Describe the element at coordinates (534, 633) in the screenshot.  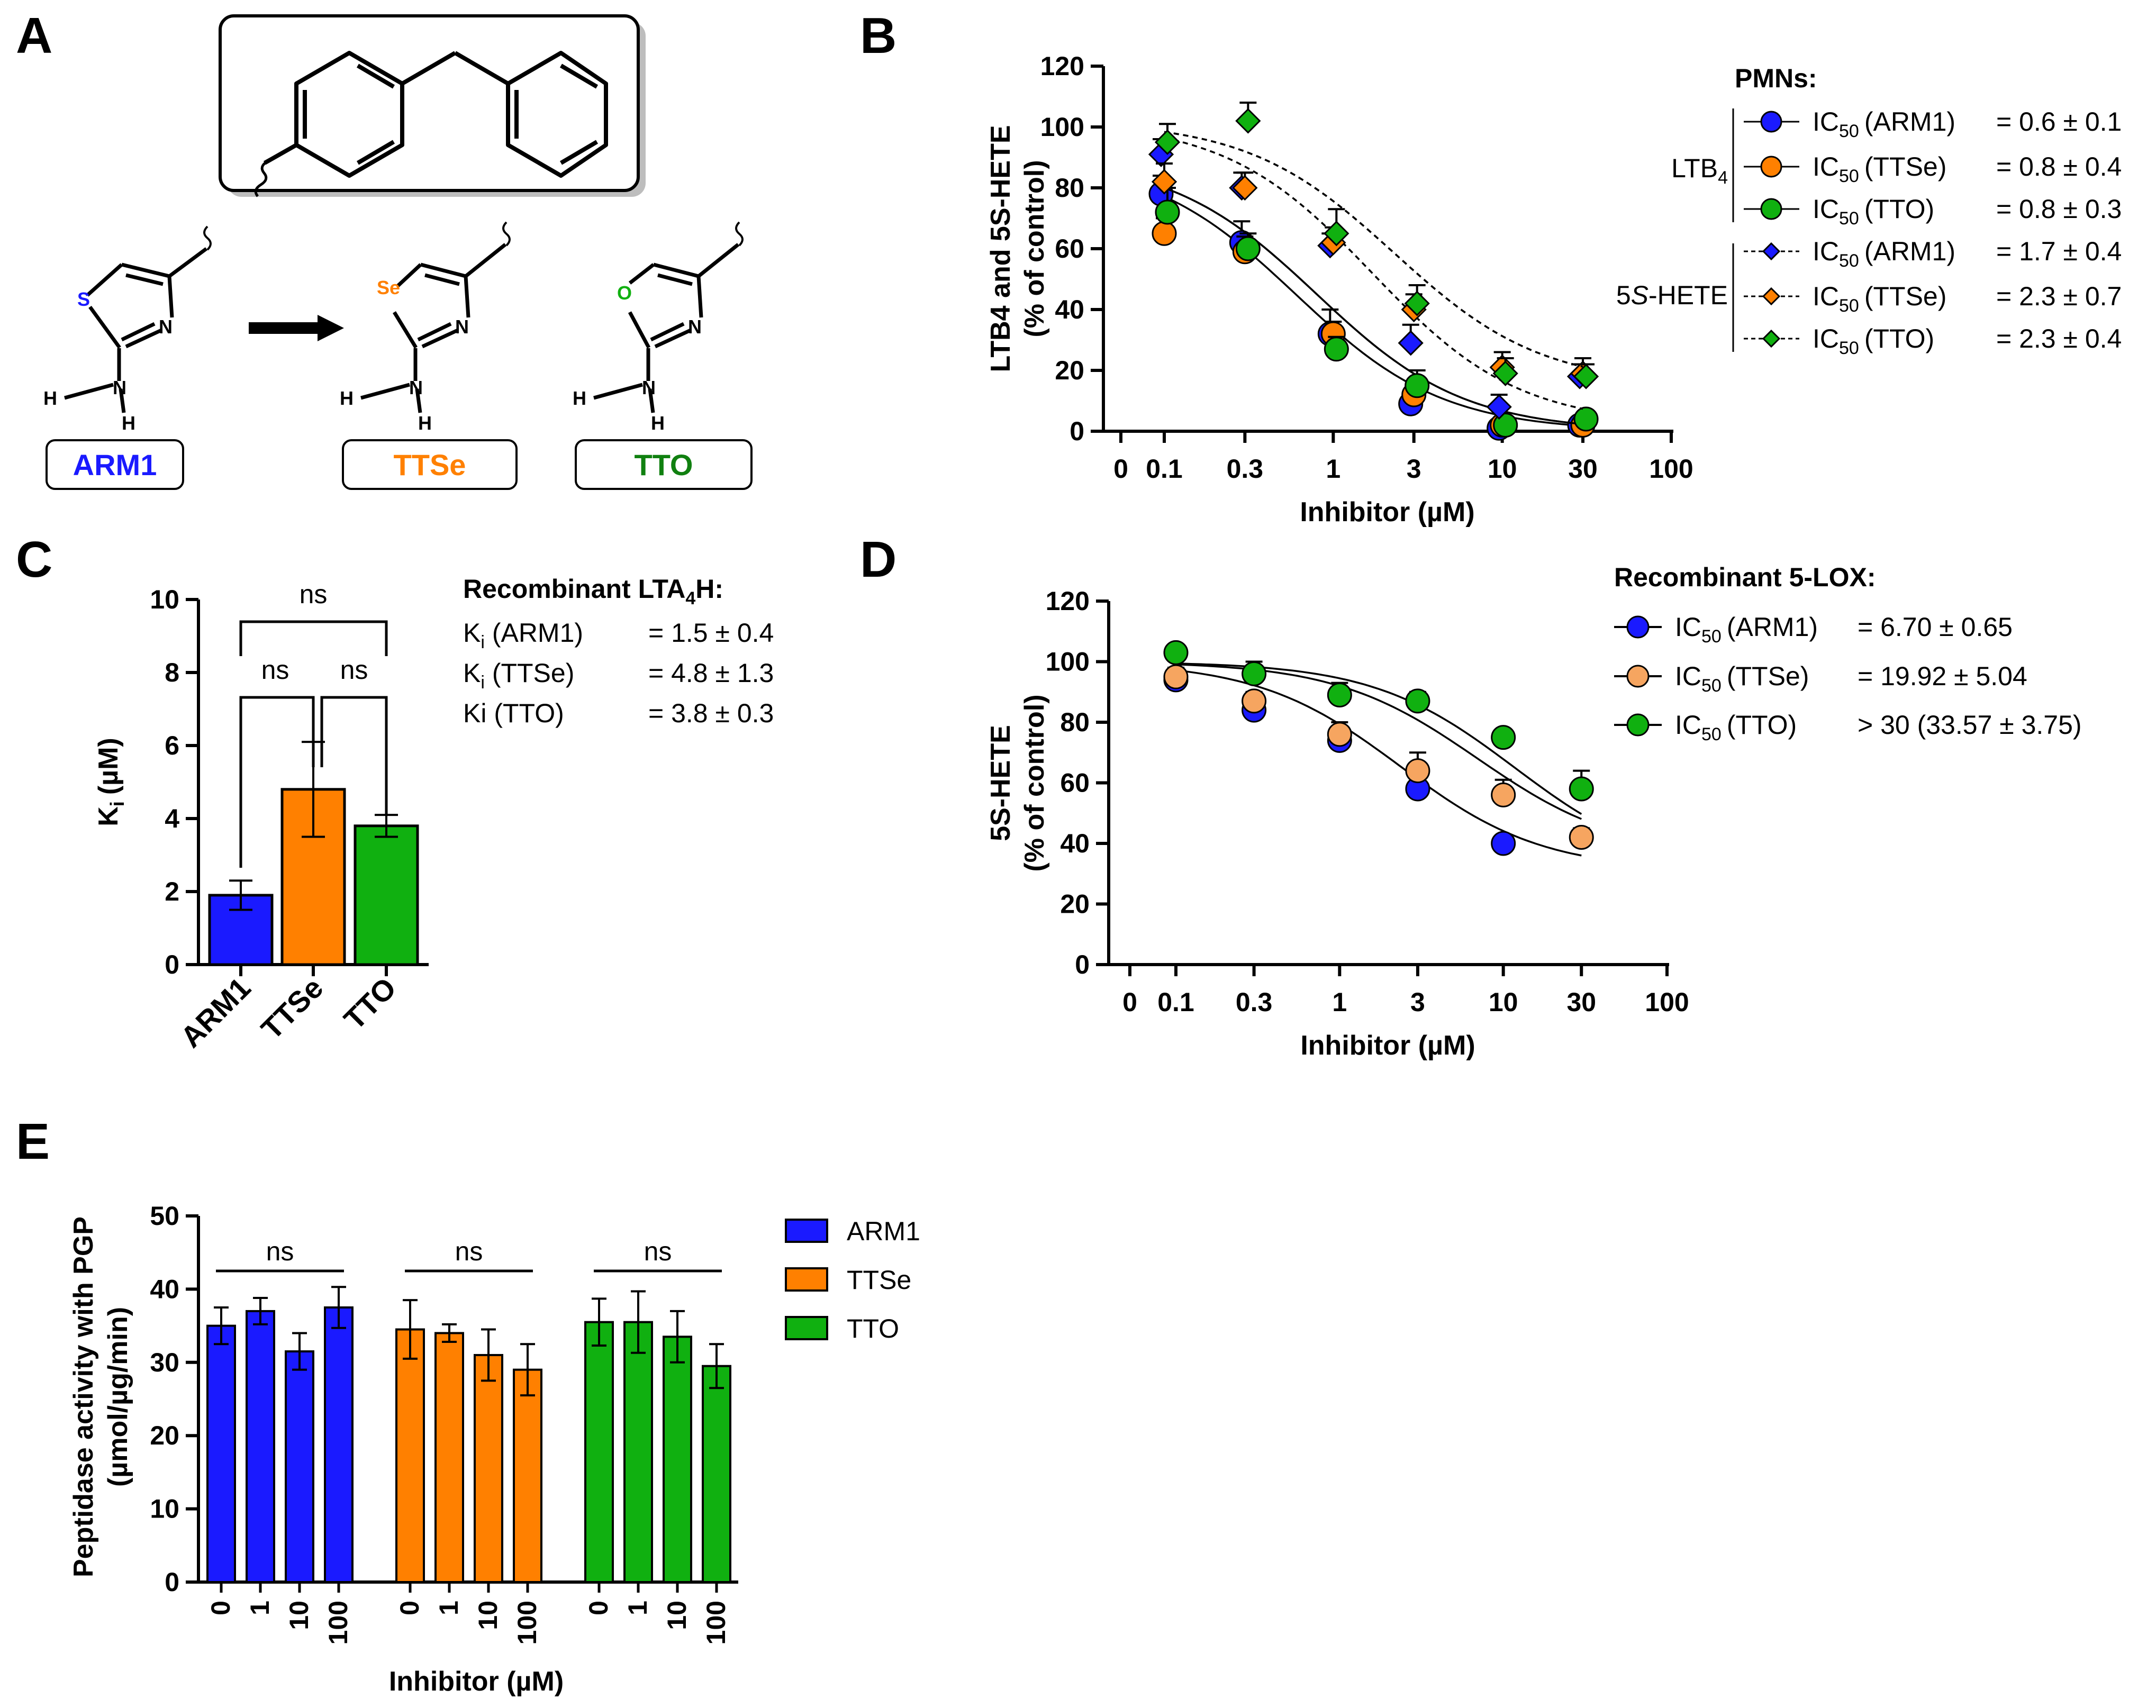
I see `info-compound: (ARM1)` at that location.